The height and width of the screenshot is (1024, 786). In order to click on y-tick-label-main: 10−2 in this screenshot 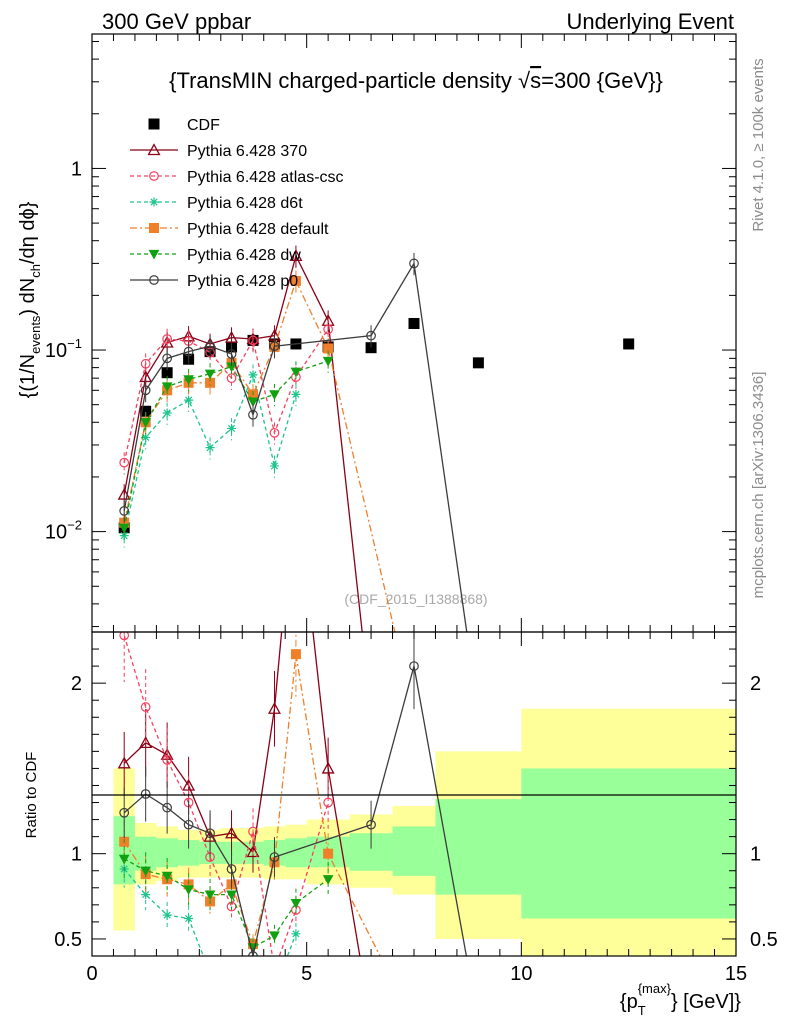, I will do `click(63, 531)`.